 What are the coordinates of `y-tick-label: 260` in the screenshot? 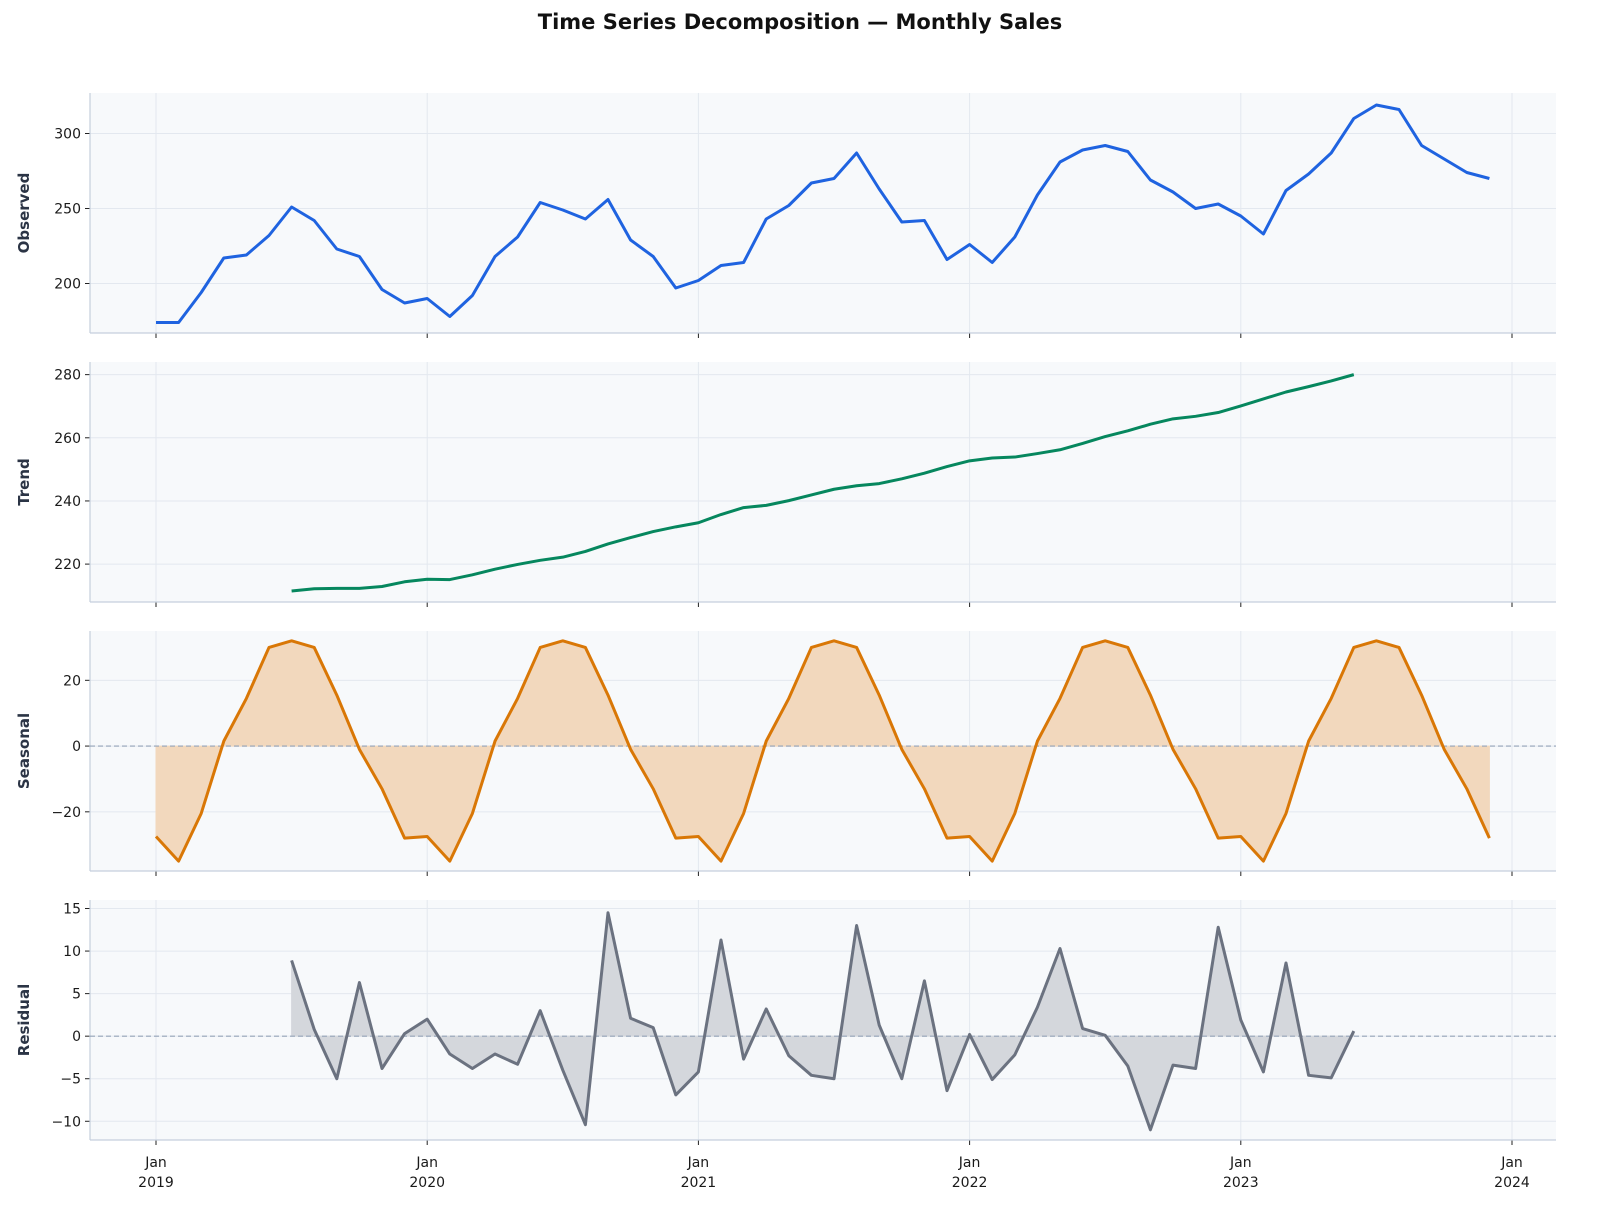 It's located at (67, 439).